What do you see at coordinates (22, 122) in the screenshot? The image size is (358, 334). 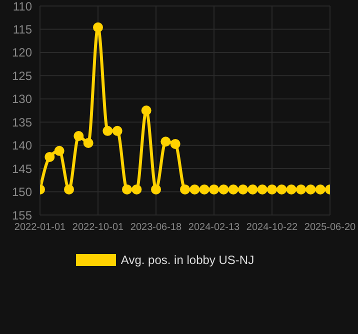 I see `y-tick-label: 135` at bounding box center [22, 122].